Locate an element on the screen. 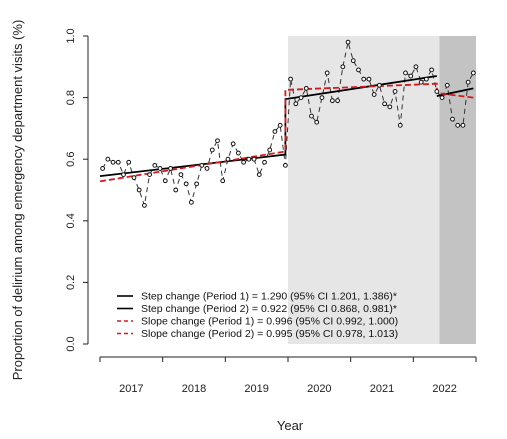 This screenshot has width=507, height=439. y-tick-label: 0.0 is located at coordinates (71, 343).